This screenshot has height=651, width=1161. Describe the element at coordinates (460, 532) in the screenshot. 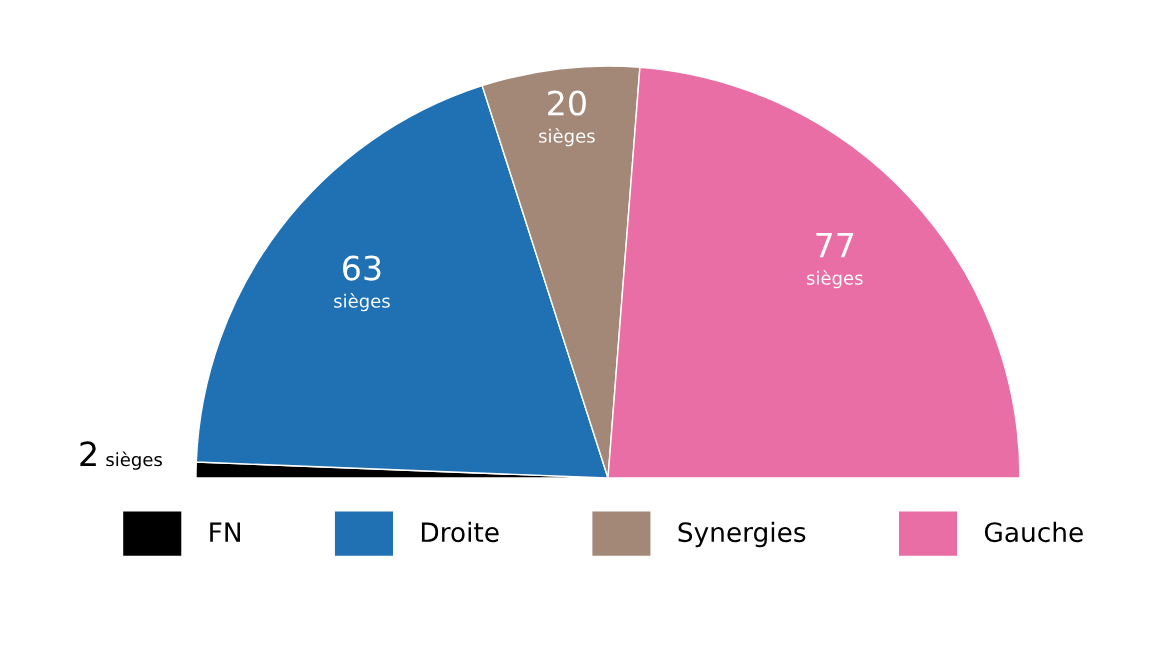

I see `legend-label: Droite` at that location.